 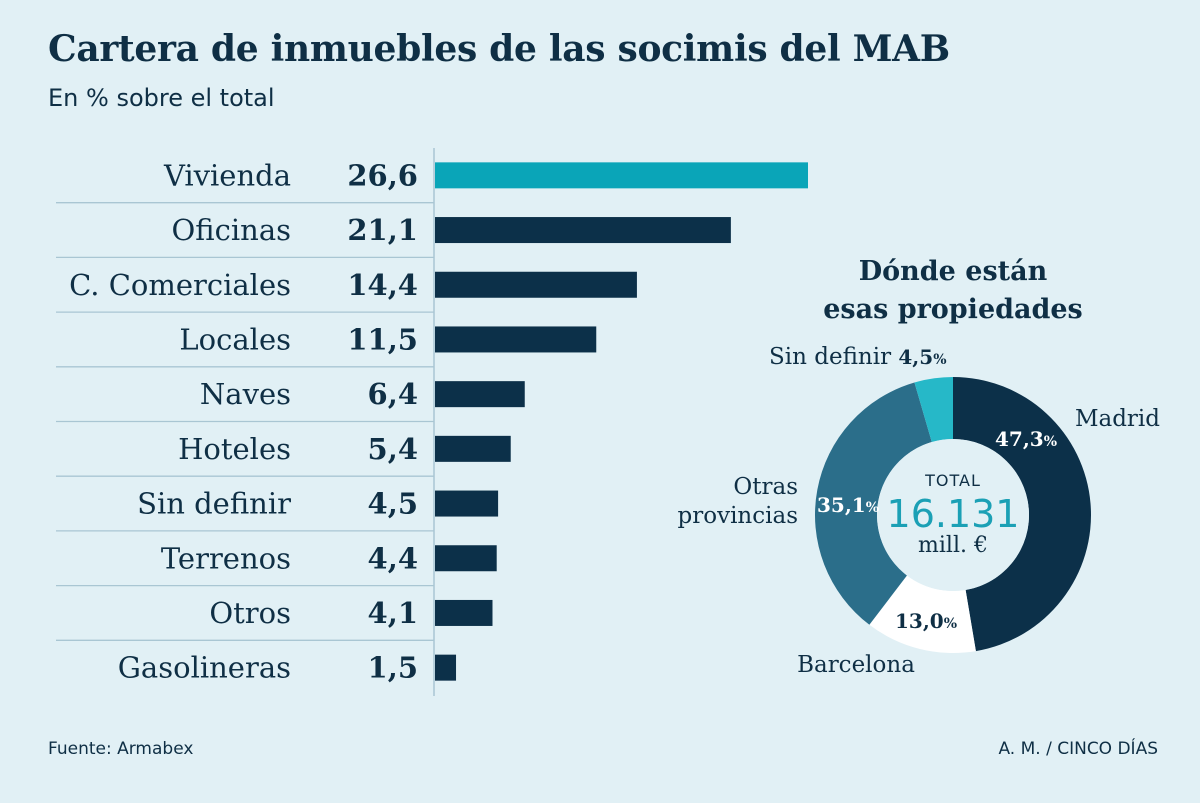 I want to click on category-label: Otros, so click(x=250, y=613).